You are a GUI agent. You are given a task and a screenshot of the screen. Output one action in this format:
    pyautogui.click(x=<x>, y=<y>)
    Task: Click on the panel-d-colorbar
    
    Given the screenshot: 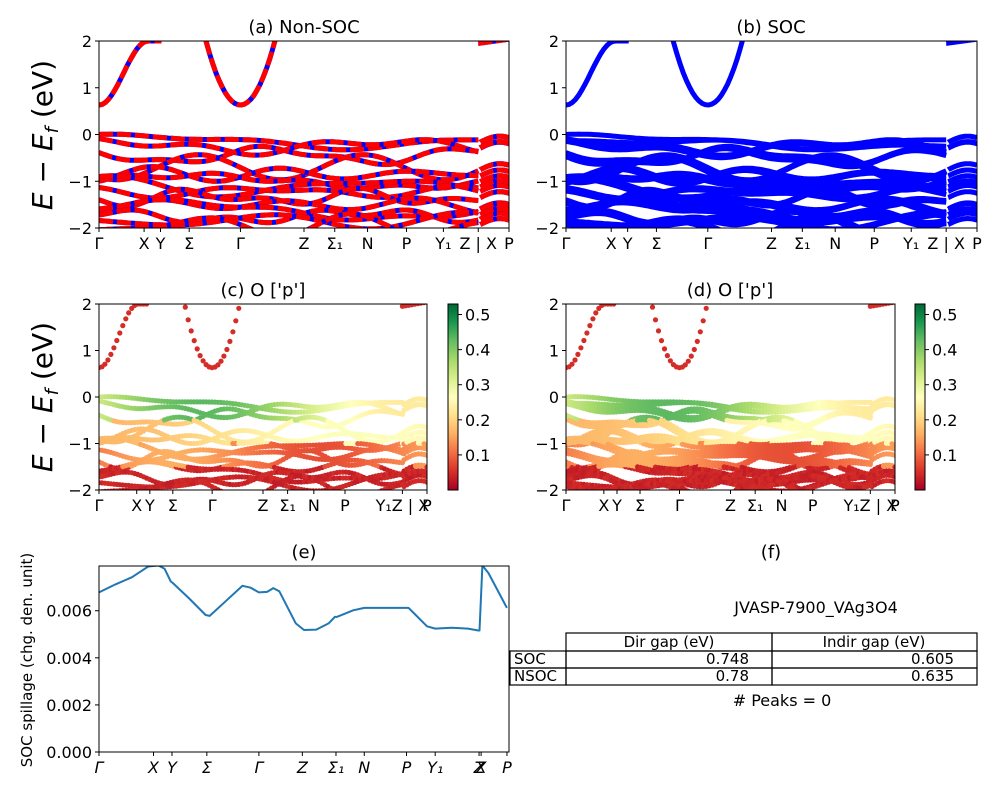 What is the action you would take?
    pyautogui.click(x=920, y=397)
    